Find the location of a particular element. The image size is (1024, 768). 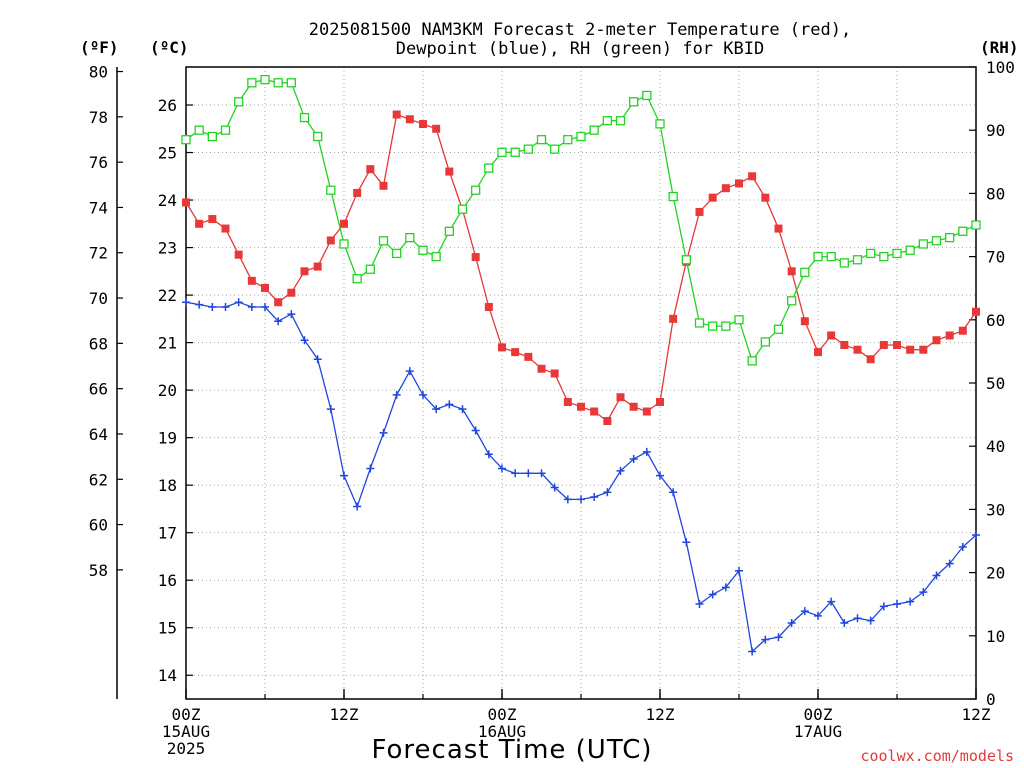

fahrenheit-tick-label: 80 is located at coordinates (98, 72).